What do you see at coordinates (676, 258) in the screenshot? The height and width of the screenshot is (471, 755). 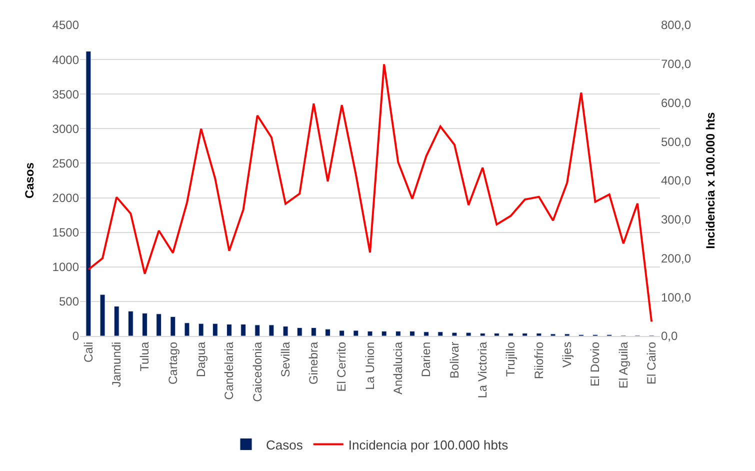 I see `y2-tick-label: 200,0` at bounding box center [676, 258].